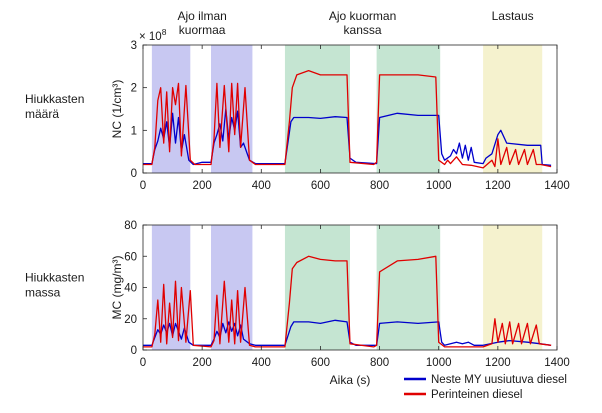  I want to click on row-label: Hiukkasten massa, so click(54, 285).